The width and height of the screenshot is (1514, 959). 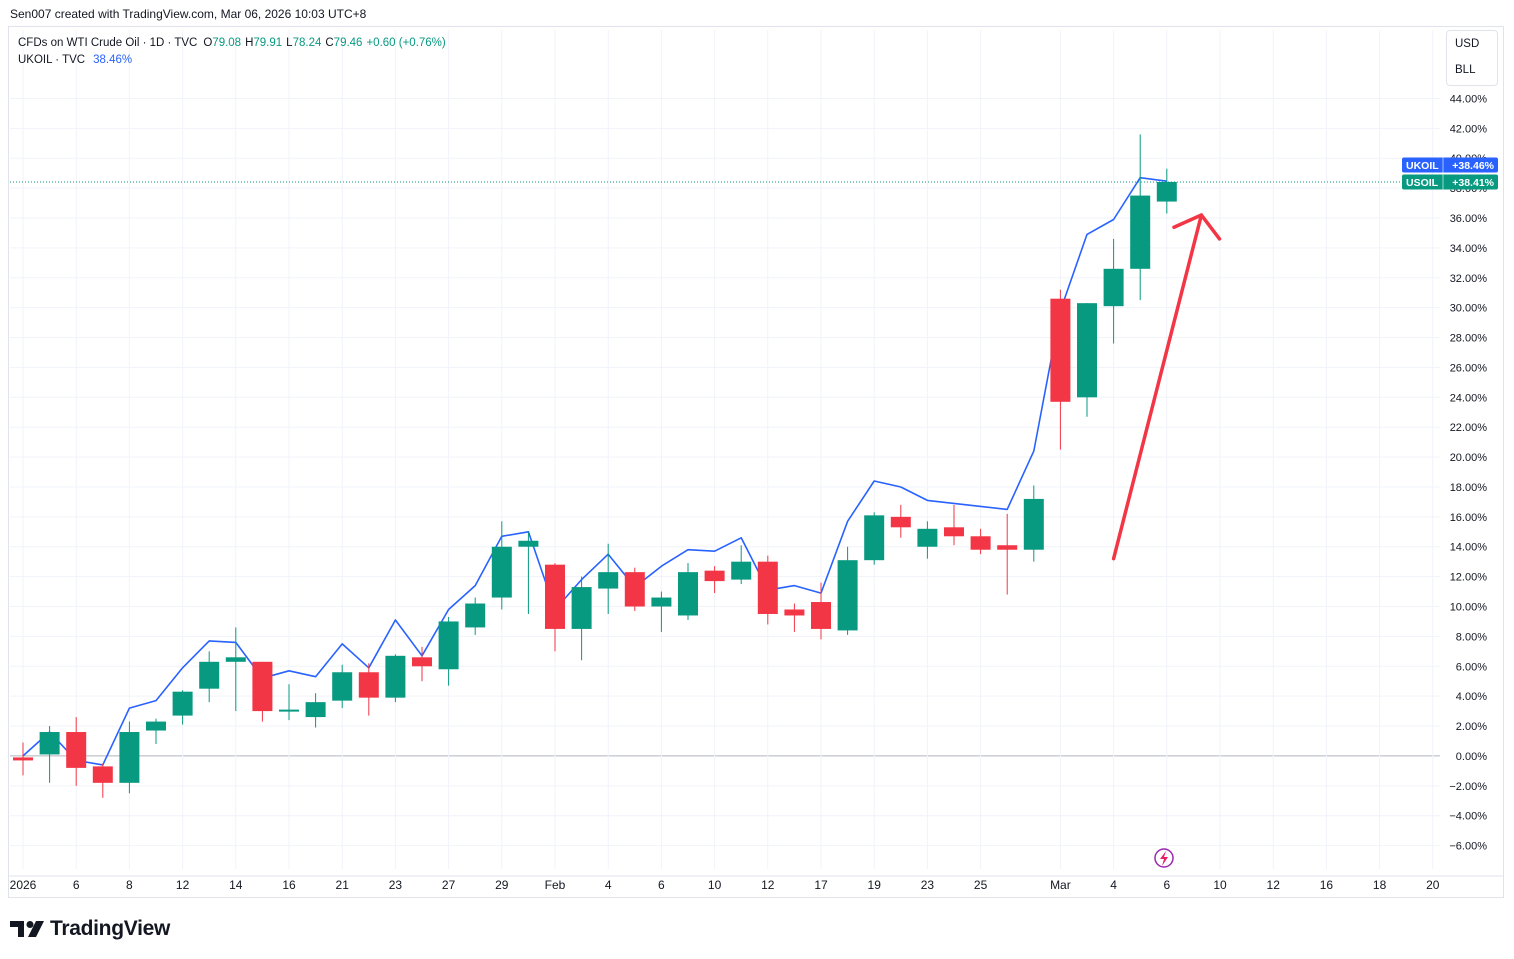 I want to click on price-axis-tick-label: 12.00%, so click(x=1469, y=578).